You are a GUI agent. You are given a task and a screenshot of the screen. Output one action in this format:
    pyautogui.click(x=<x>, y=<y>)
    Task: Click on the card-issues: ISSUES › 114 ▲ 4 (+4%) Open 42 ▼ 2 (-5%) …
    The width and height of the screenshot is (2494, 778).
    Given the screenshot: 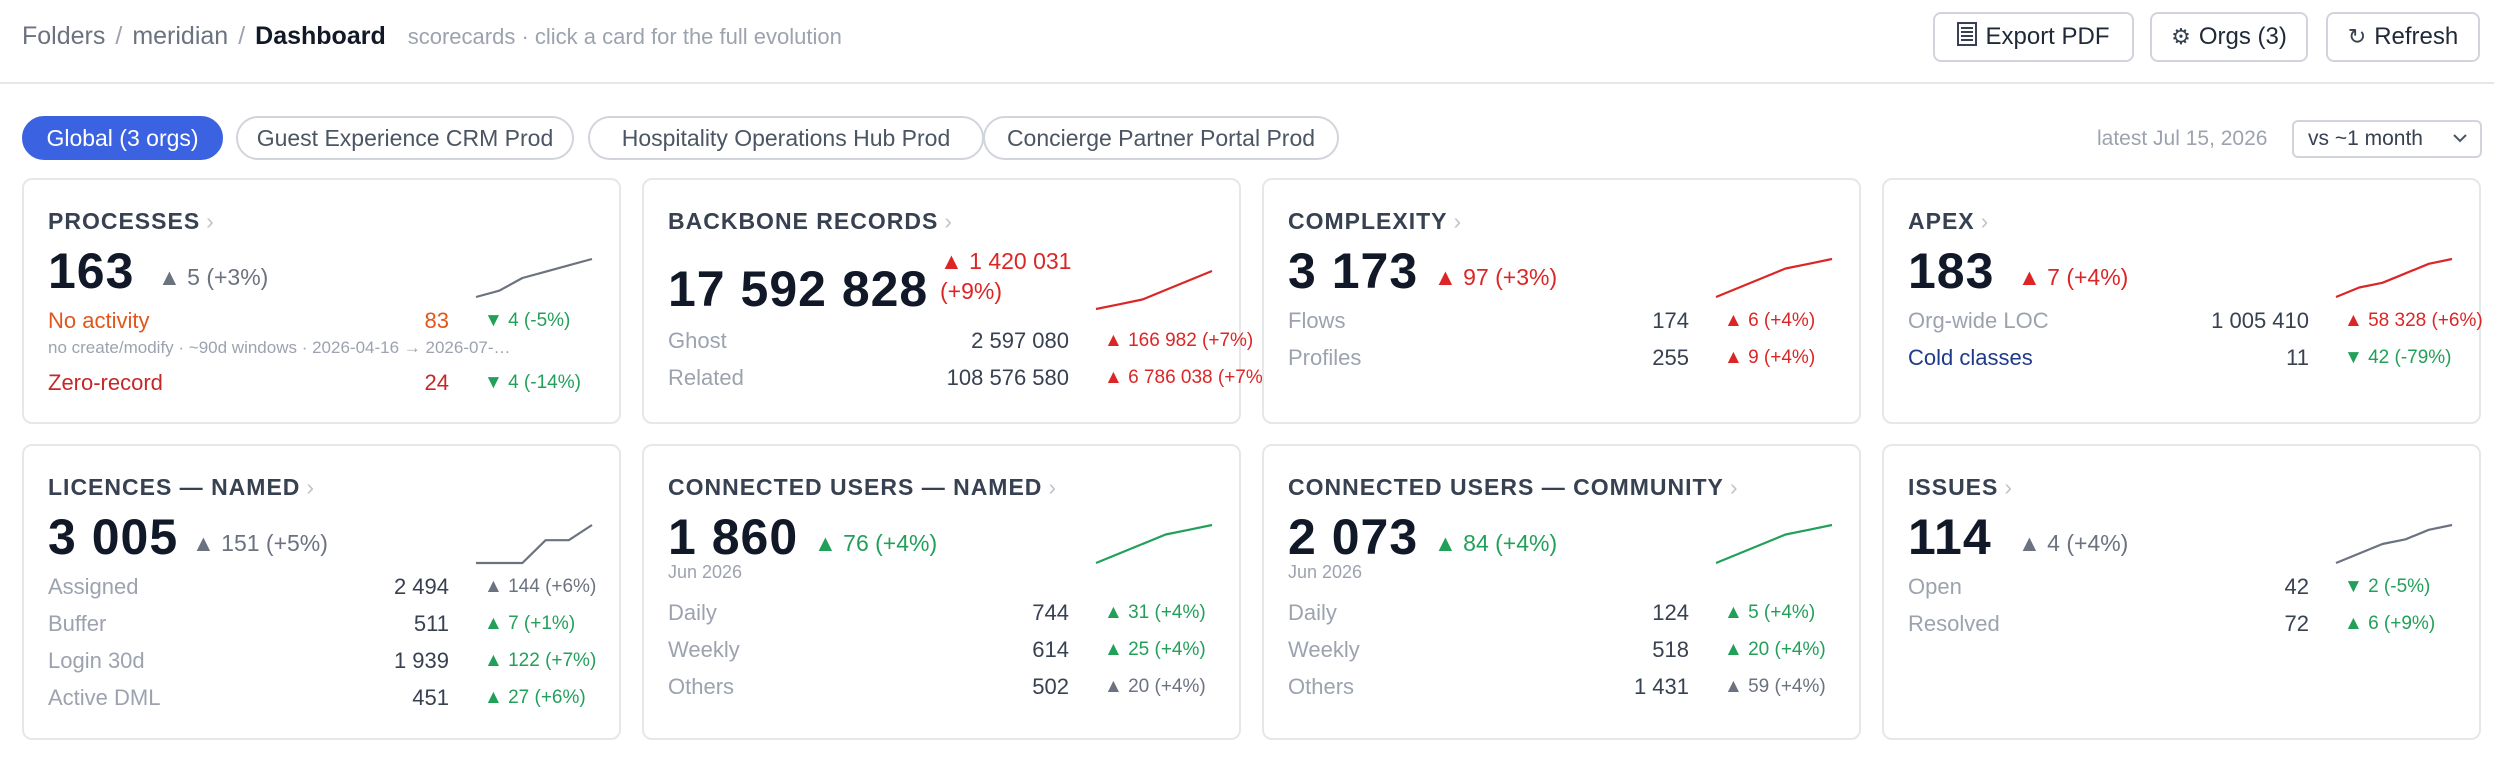 What is the action you would take?
    pyautogui.click(x=2181, y=592)
    